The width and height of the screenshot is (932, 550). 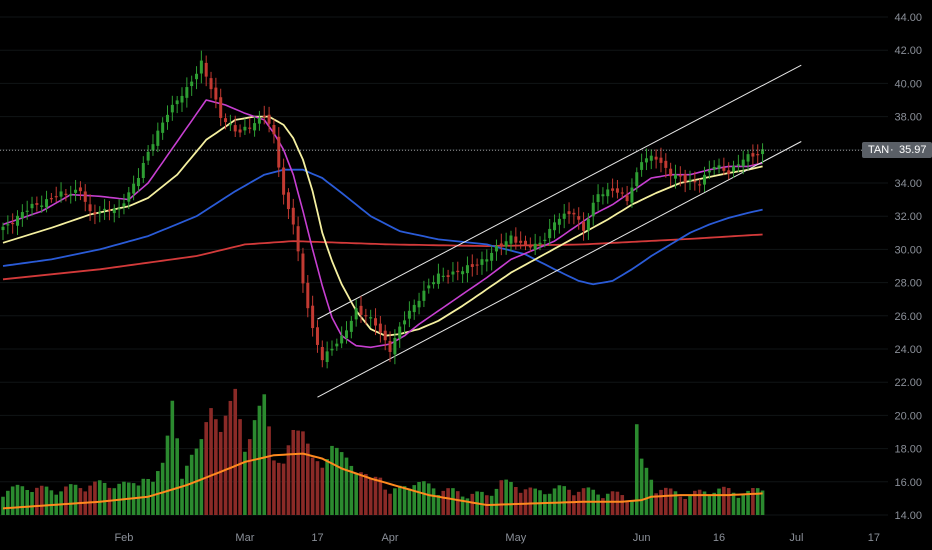 I want to click on y-tick-label: 16.00, so click(x=908, y=483).